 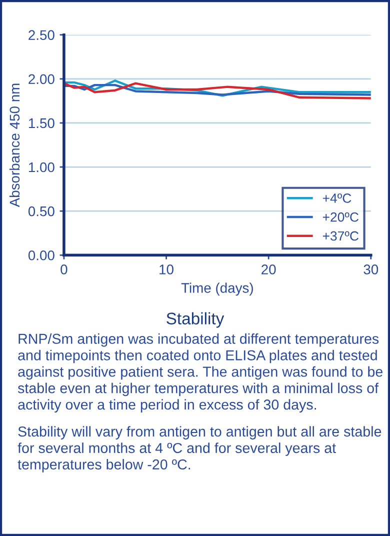 I want to click on x-tick-label: 20, so click(x=269, y=269).